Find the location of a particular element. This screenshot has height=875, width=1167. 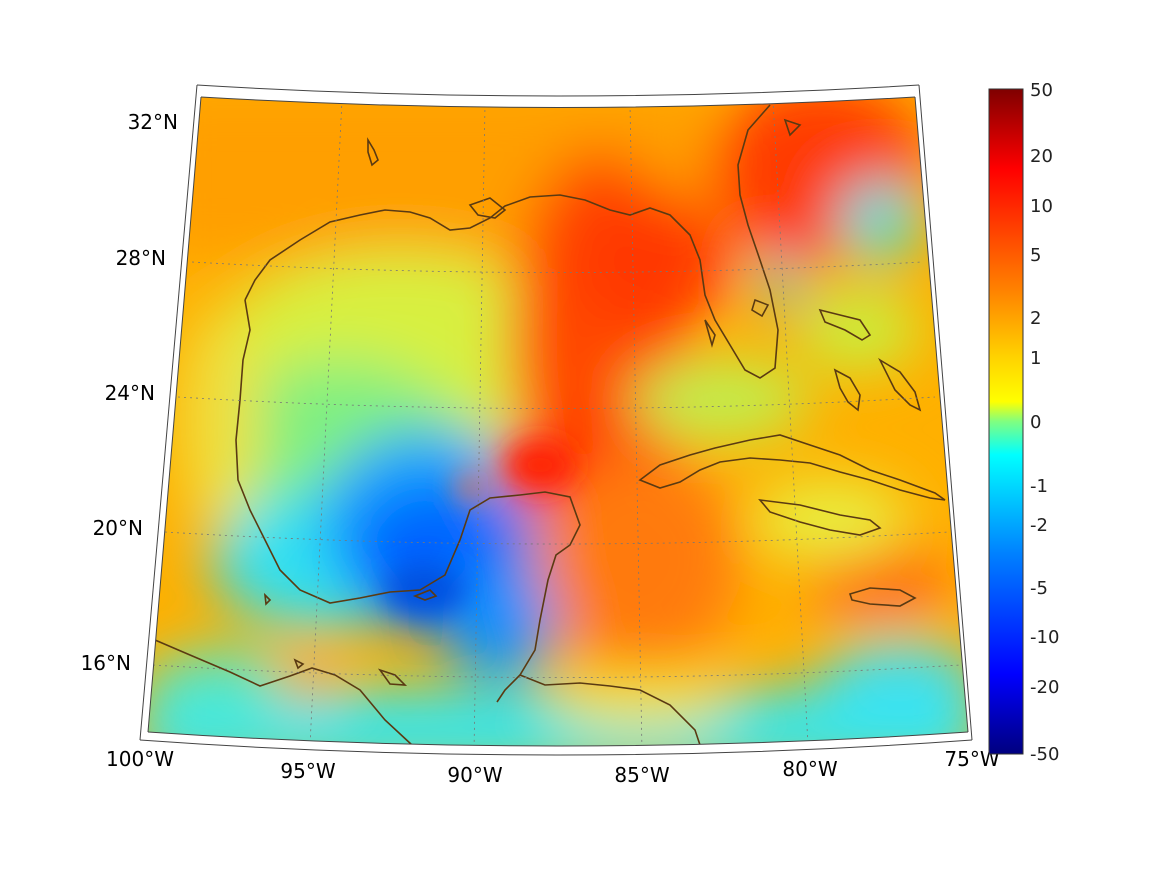

colorbar-label-neg10: -10 is located at coordinates (1044, 637).